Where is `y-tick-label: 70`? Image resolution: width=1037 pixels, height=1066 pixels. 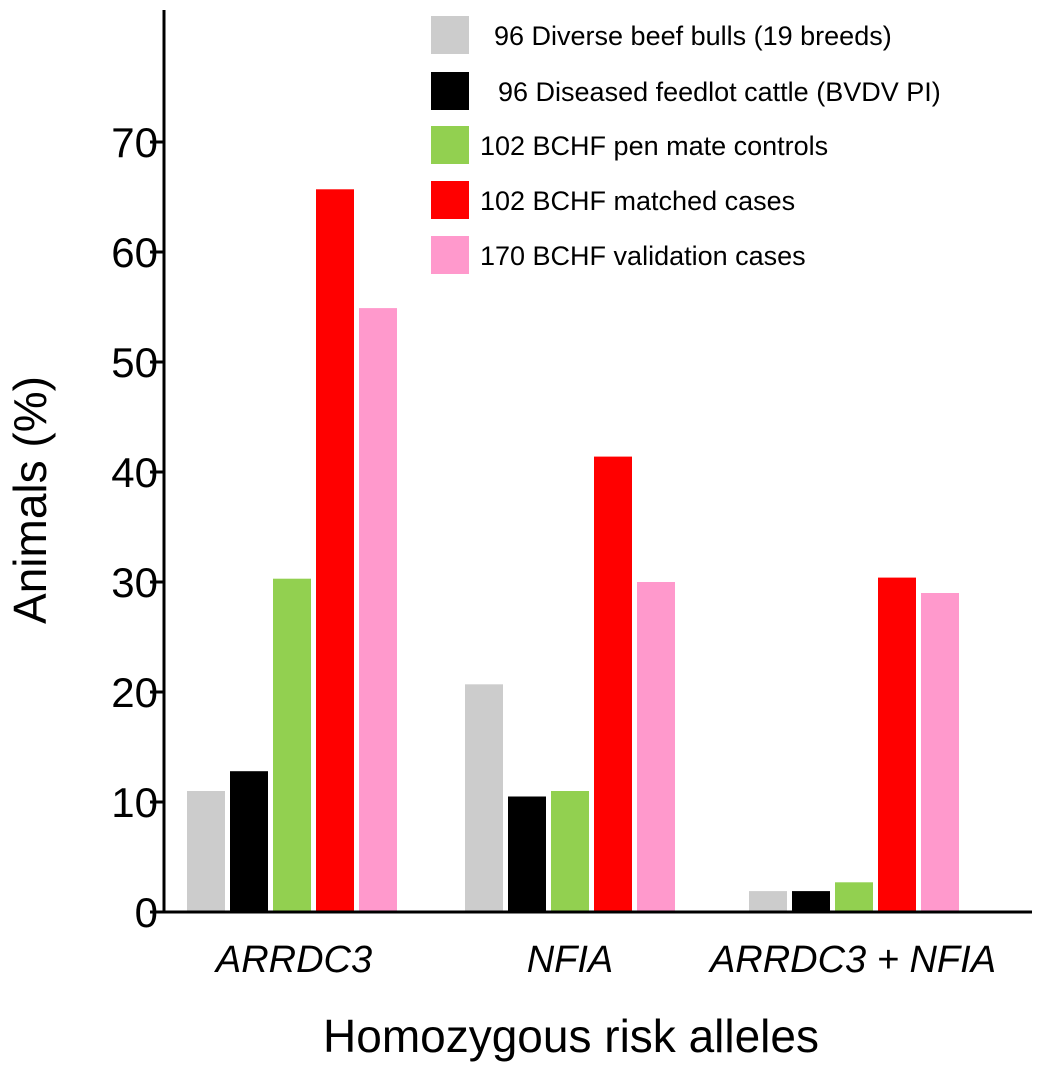
y-tick-label: 70 is located at coordinates (134, 142).